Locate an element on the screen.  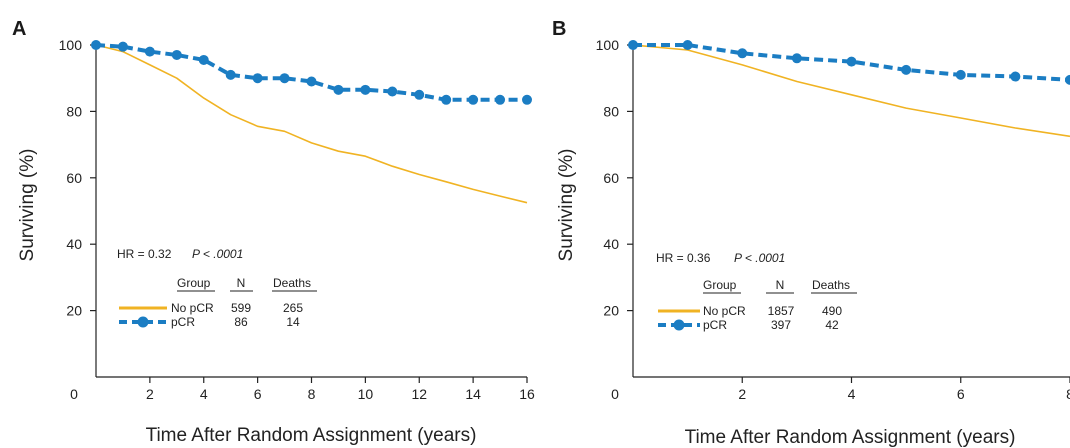
legend-n-no-pcr-b: 1857 is located at coordinates (781, 311).